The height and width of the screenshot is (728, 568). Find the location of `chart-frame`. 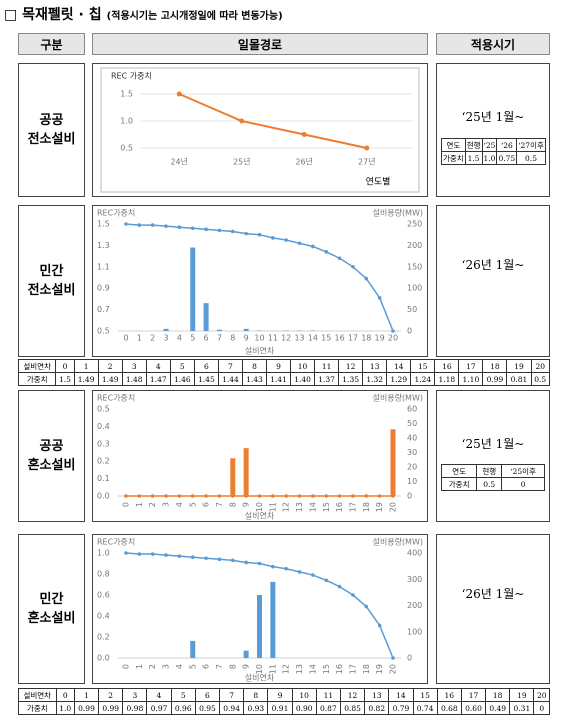

chart-frame is located at coordinates (260, 130).